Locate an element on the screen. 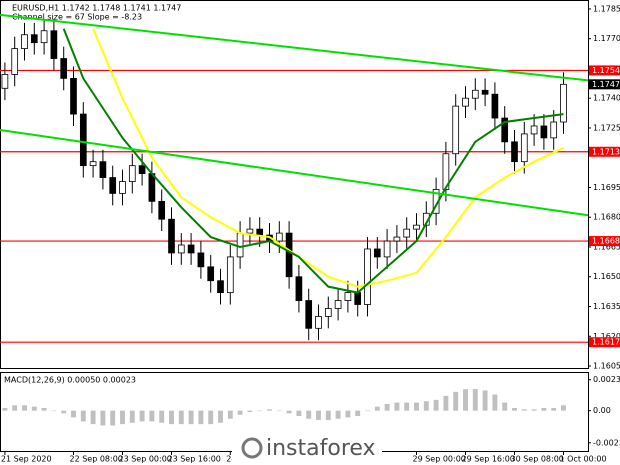 The height and width of the screenshot is (465, 620). y-tick-label: 1.1695 is located at coordinates (606, 187).